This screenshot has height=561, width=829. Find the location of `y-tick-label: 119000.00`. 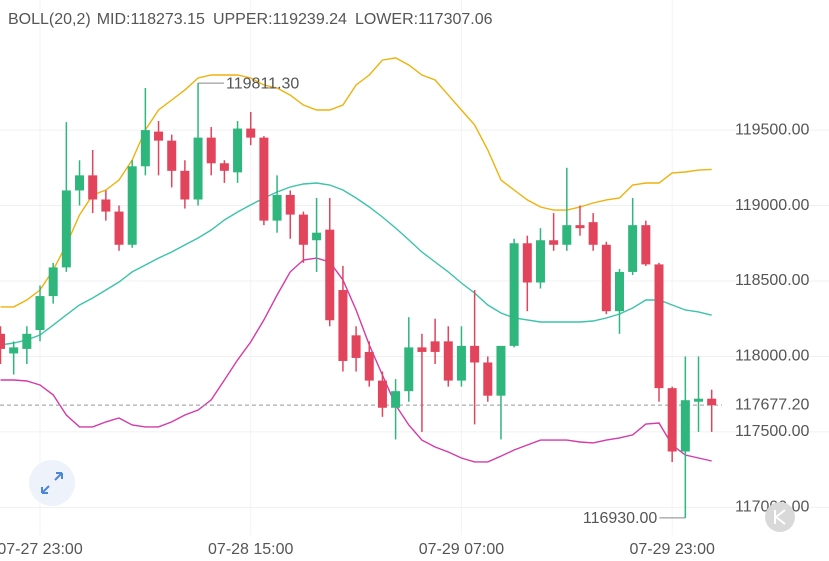

y-tick-label: 119000.00 is located at coordinates (772, 205).